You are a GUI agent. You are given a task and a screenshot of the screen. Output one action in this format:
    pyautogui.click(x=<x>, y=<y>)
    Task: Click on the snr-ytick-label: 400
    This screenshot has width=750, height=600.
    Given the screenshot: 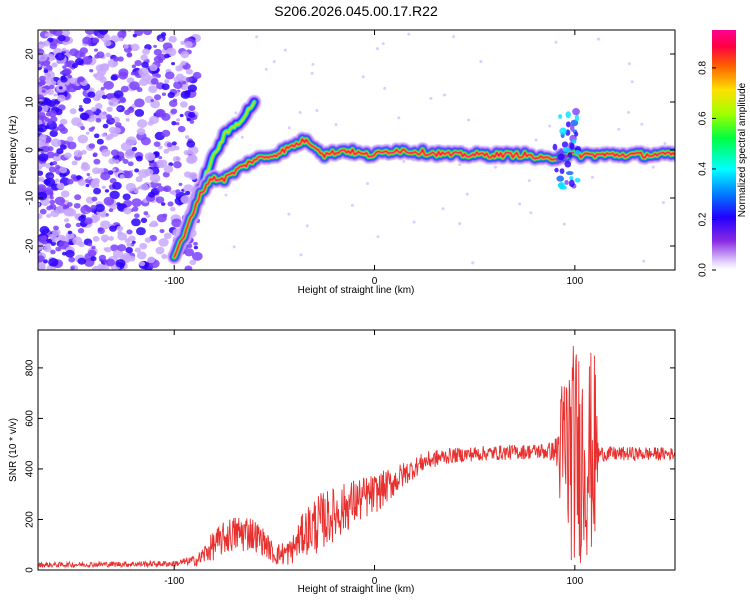 What is the action you would take?
    pyautogui.click(x=30, y=468)
    